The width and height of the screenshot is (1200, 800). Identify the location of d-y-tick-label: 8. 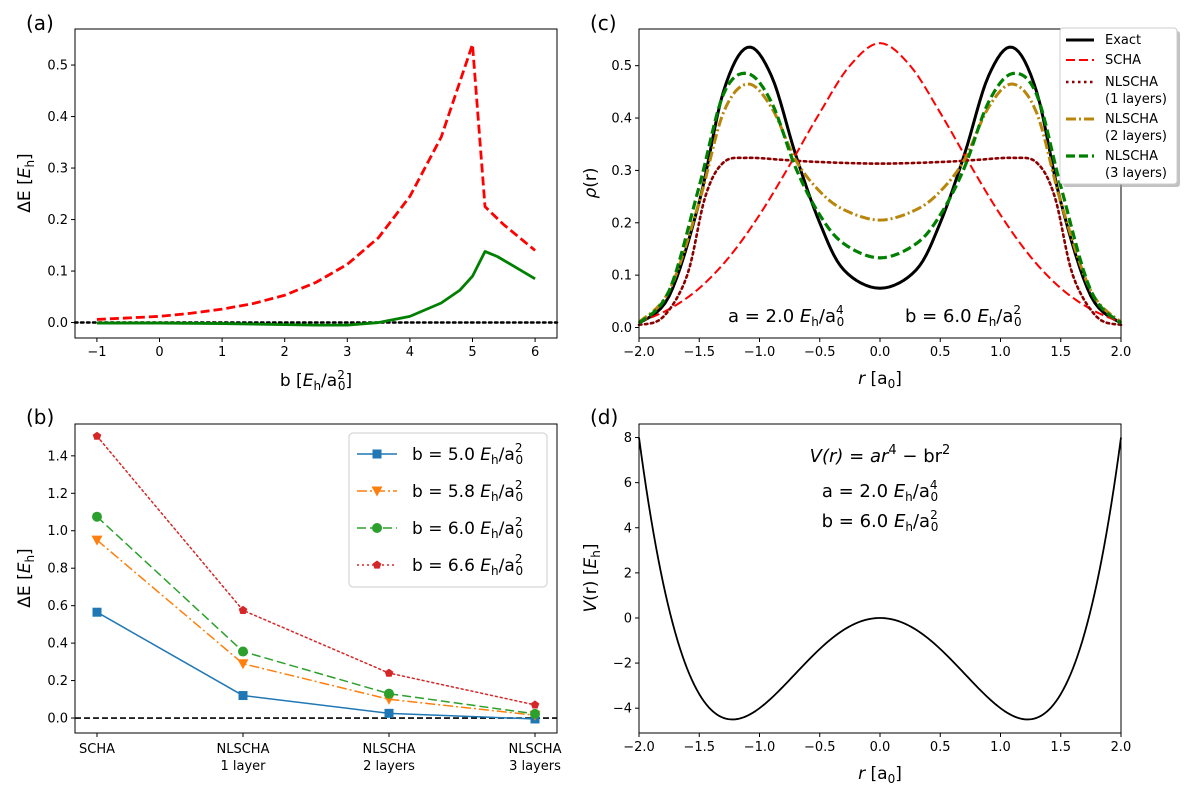
(628, 438).